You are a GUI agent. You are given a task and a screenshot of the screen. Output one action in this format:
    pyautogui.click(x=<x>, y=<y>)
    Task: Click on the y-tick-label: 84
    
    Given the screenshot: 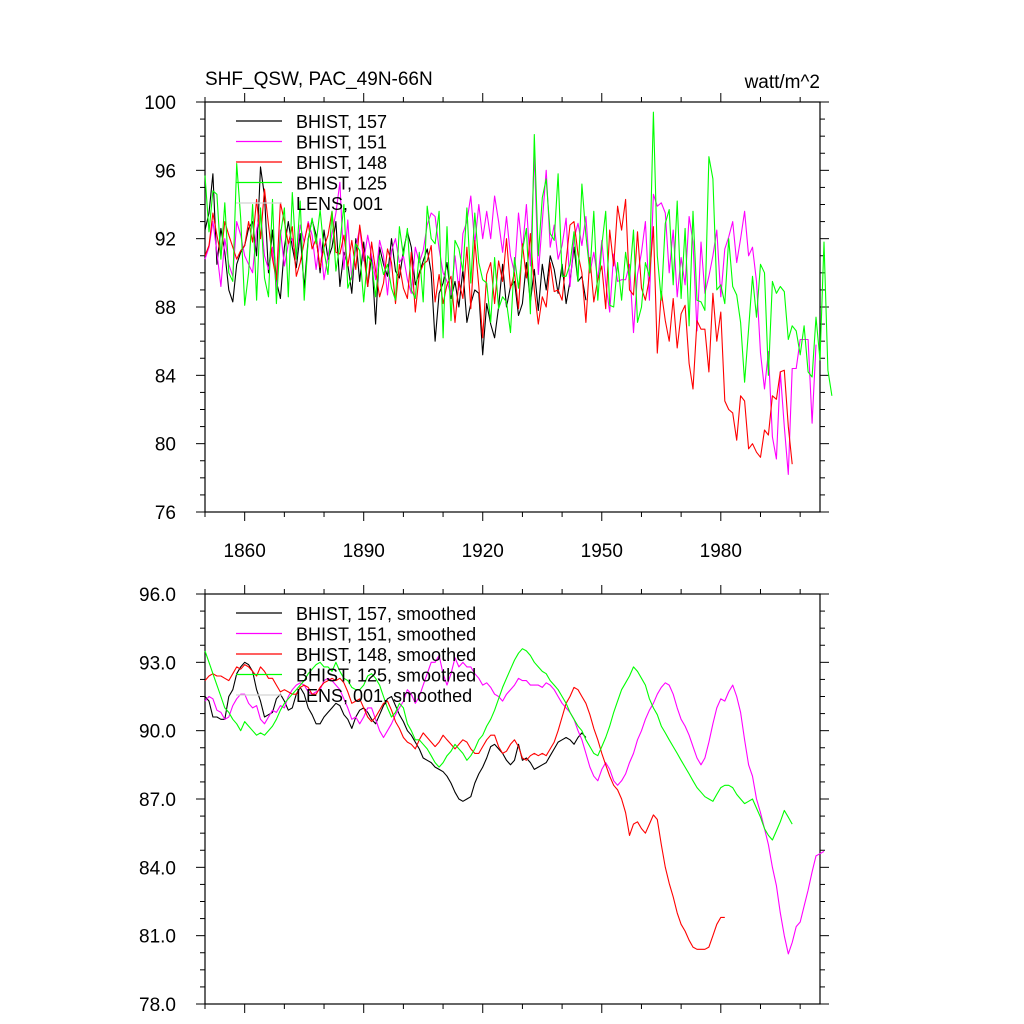 What is the action you would take?
    pyautogui.click(x=166, y=376)
    